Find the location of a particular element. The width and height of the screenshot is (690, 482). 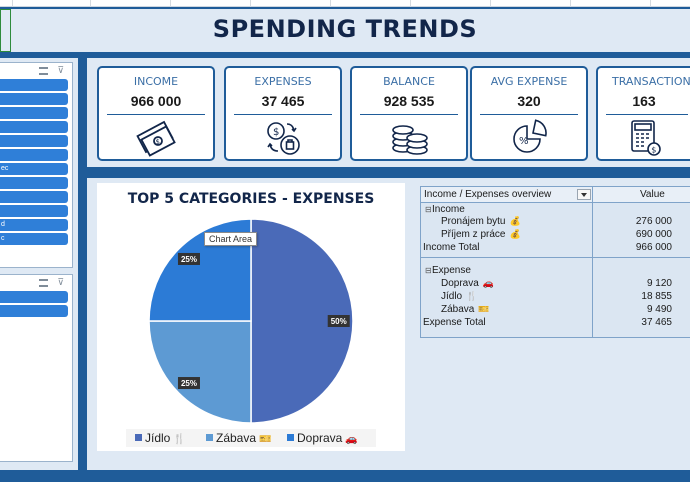

pivot-row-label: Doprava 🚗 is located at coordinates (467, 283).